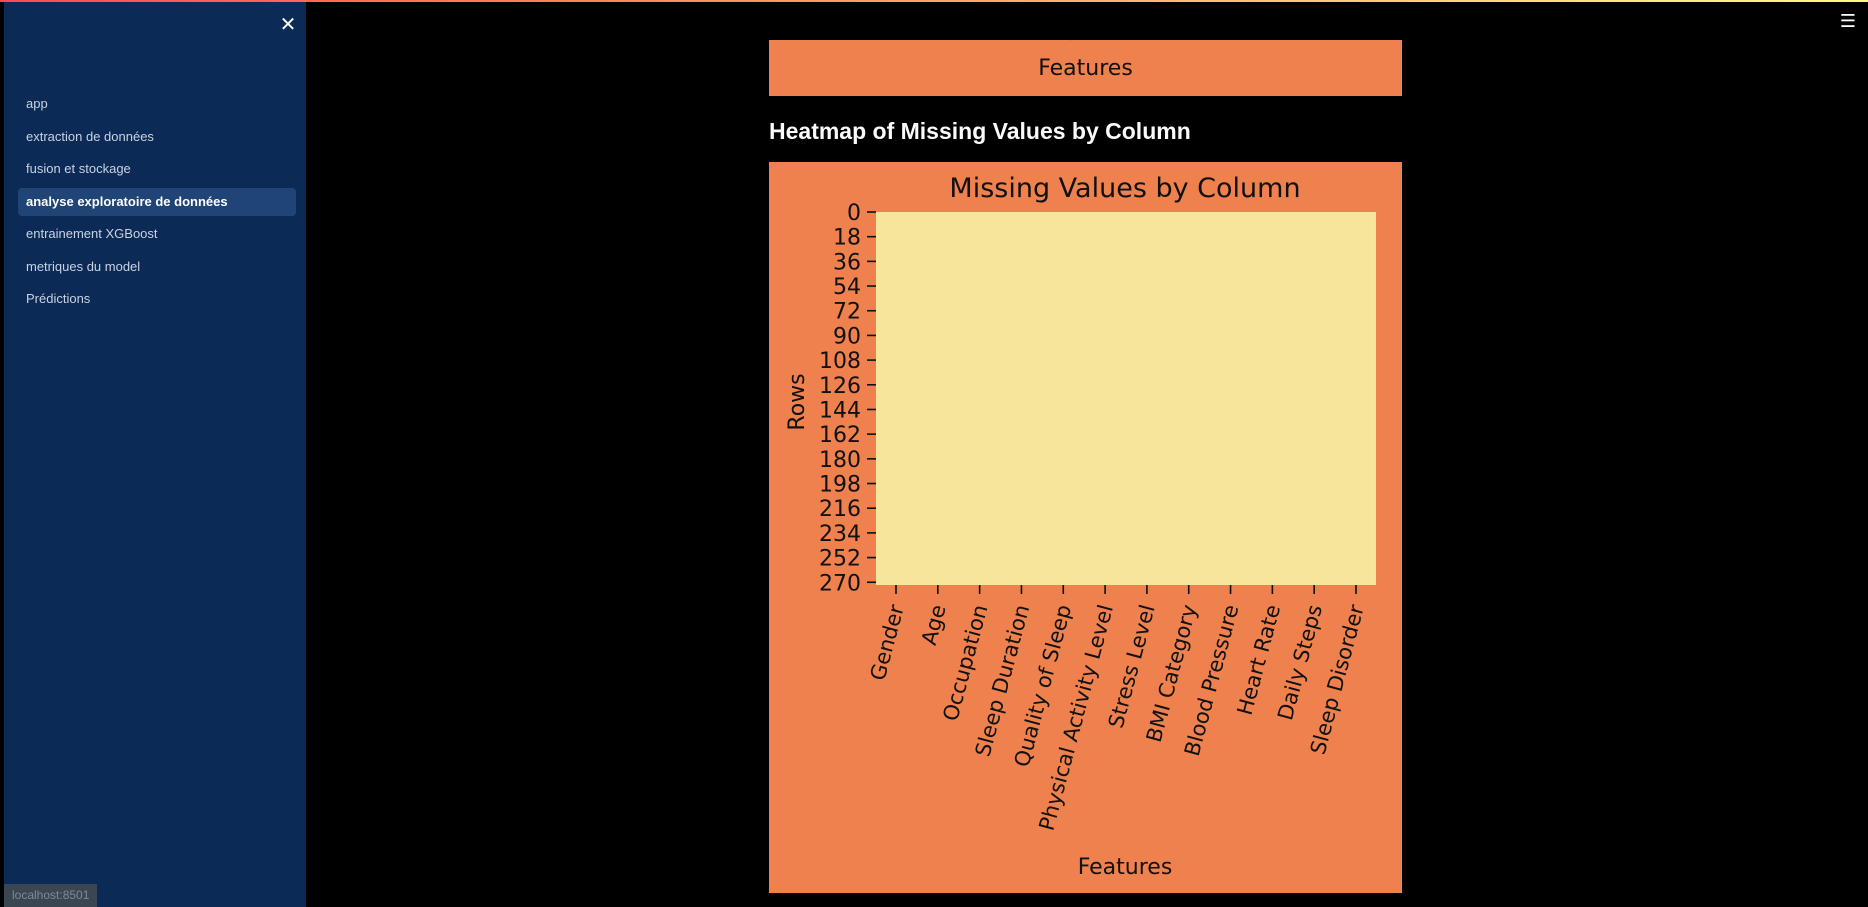  Describe the element at coordinates (840, 361) in the screenshot. I see `y-tick-label: 108` at that location.